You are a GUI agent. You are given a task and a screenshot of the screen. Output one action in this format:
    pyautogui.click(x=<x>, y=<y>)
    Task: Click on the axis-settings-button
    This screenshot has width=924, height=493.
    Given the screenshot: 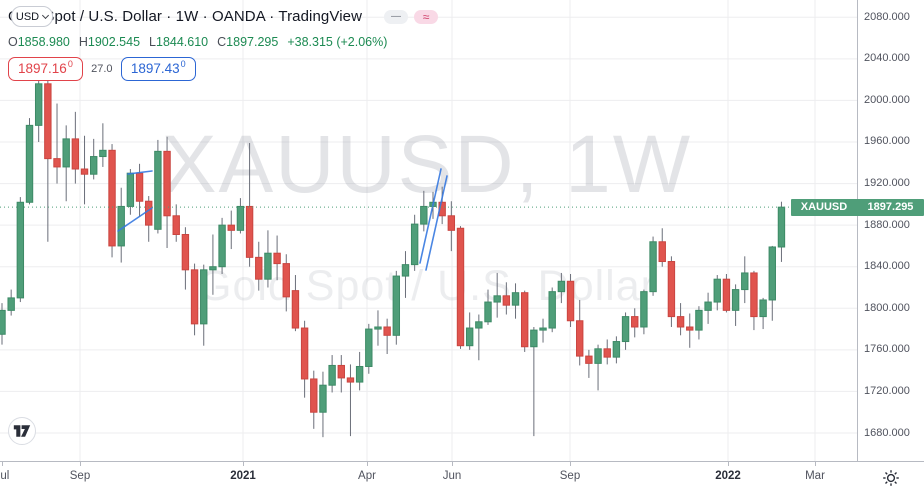 What is the action you would take?
    pyautogui.click(x=891, y=477)
    